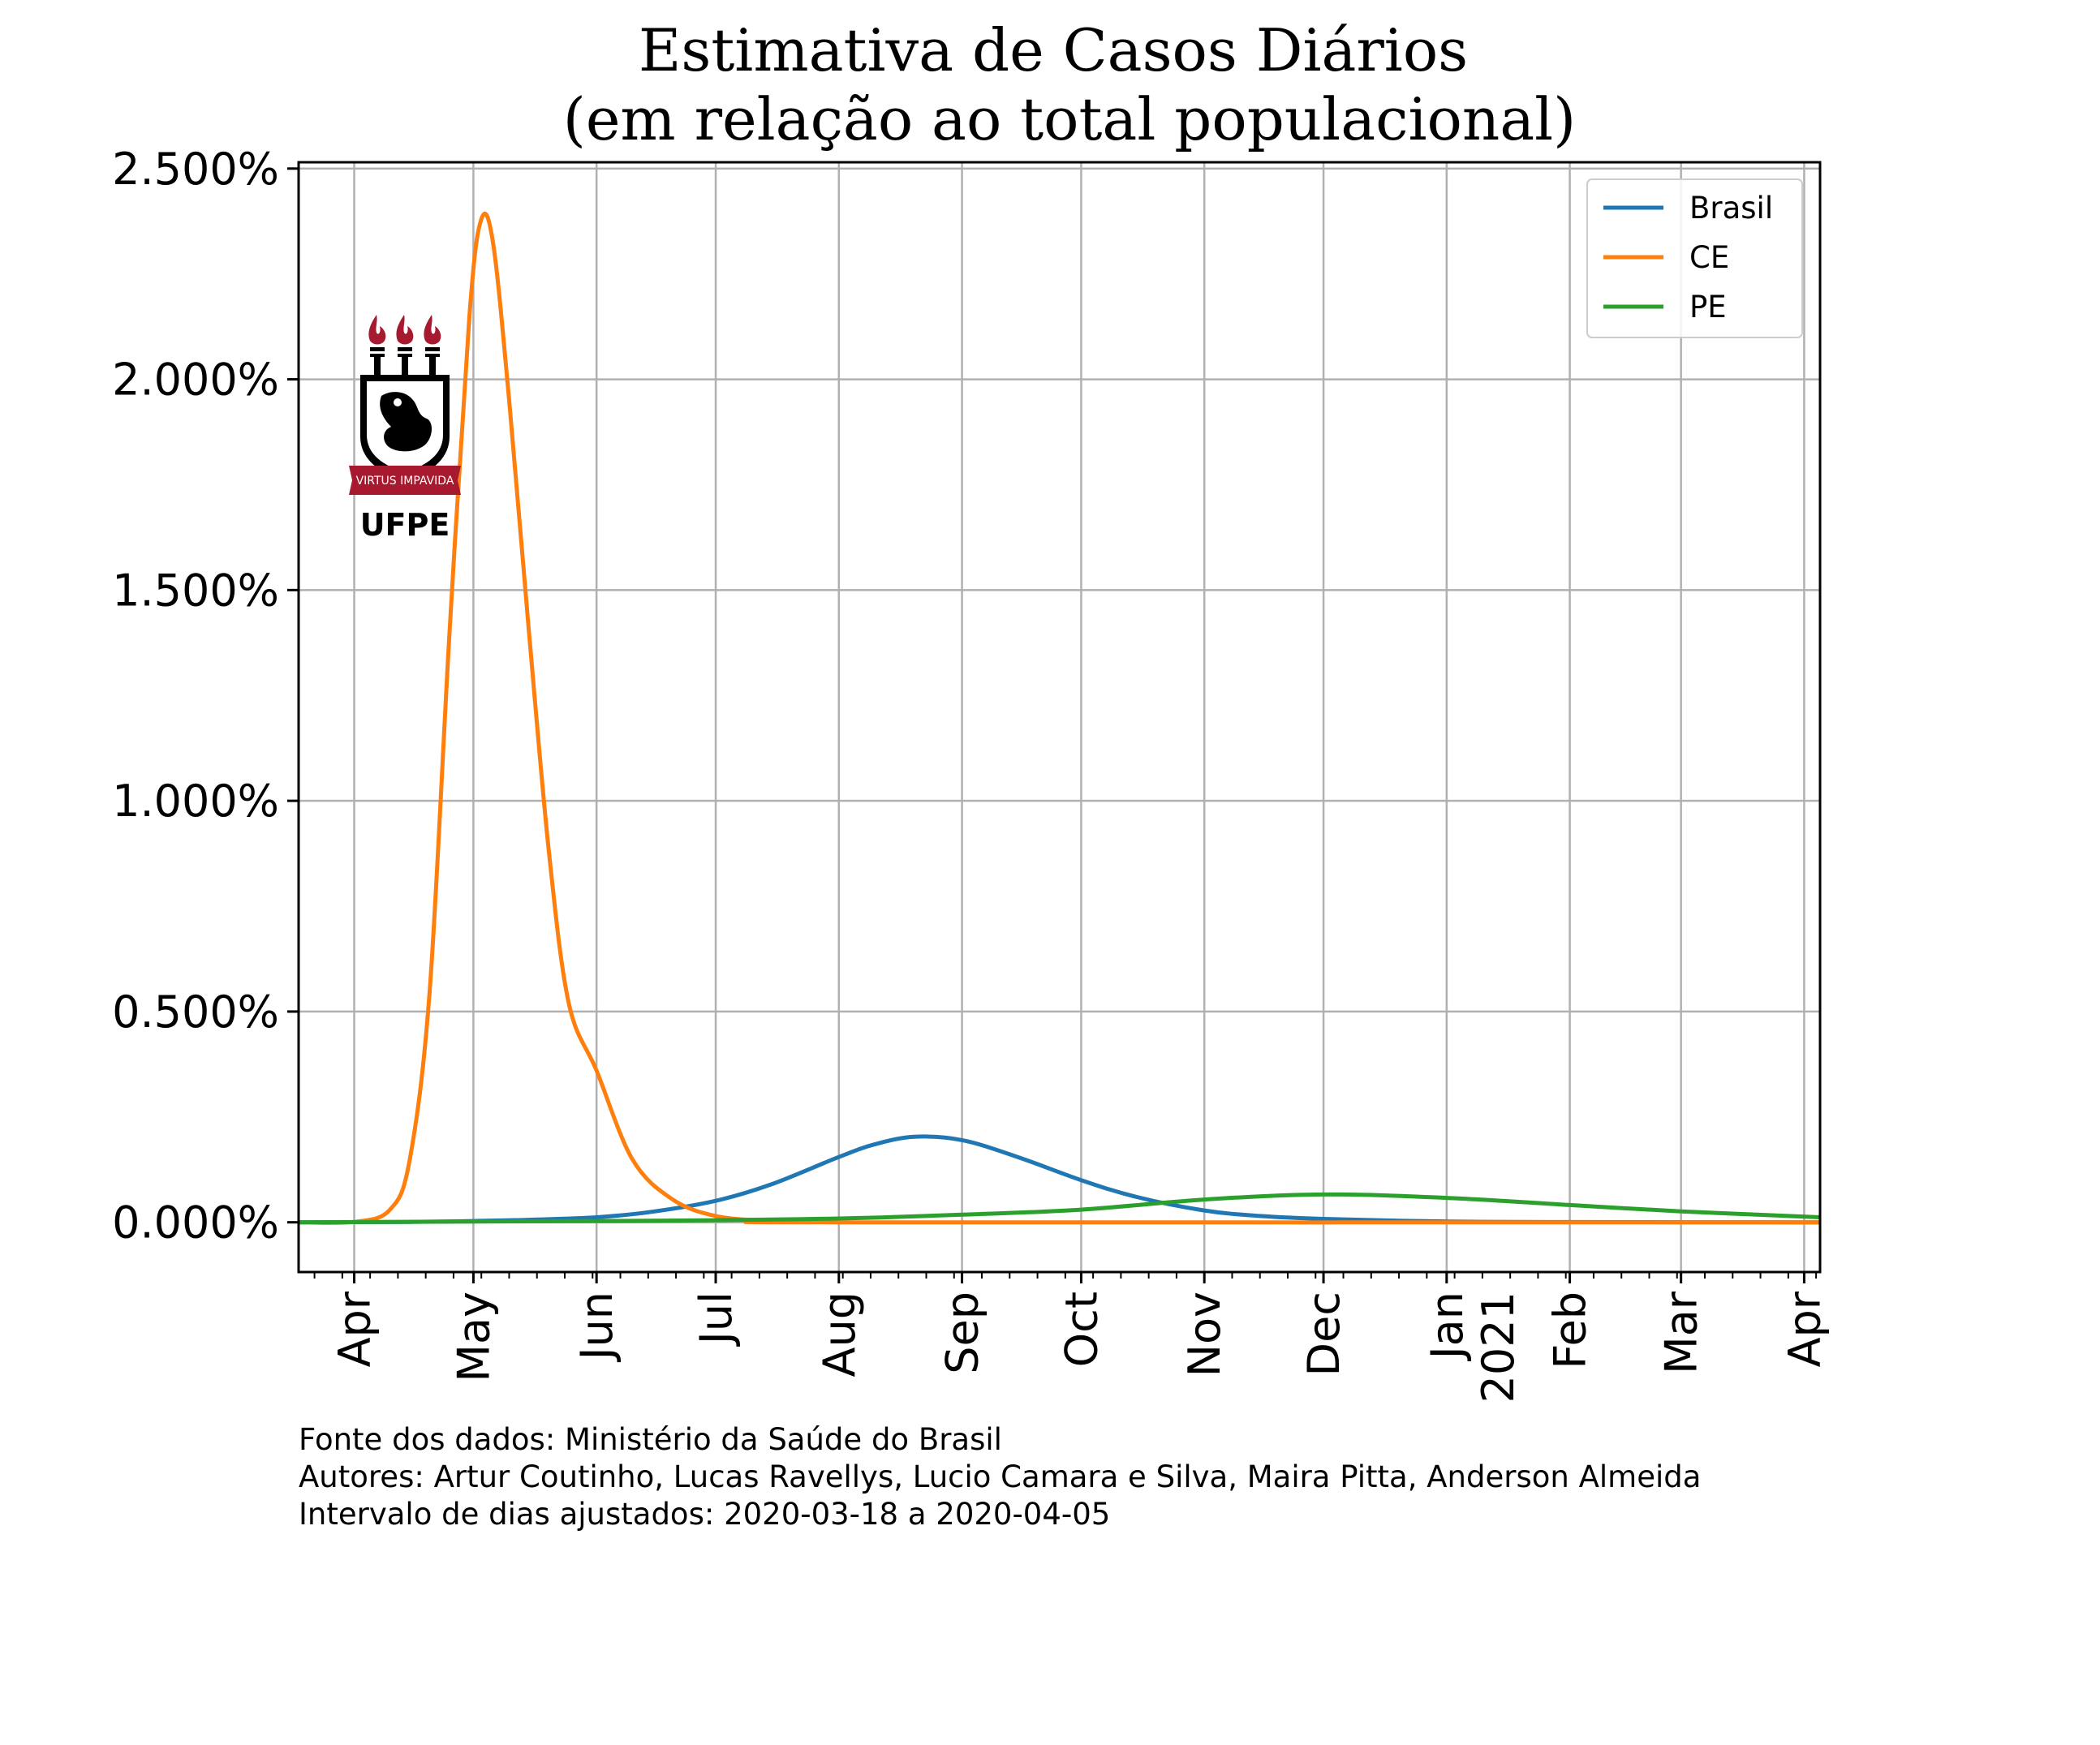 Image resolution: width=2100 pixels, height=1745 pixels. I want to click on x-tick-label-text: Aug, so click(839, 1335).